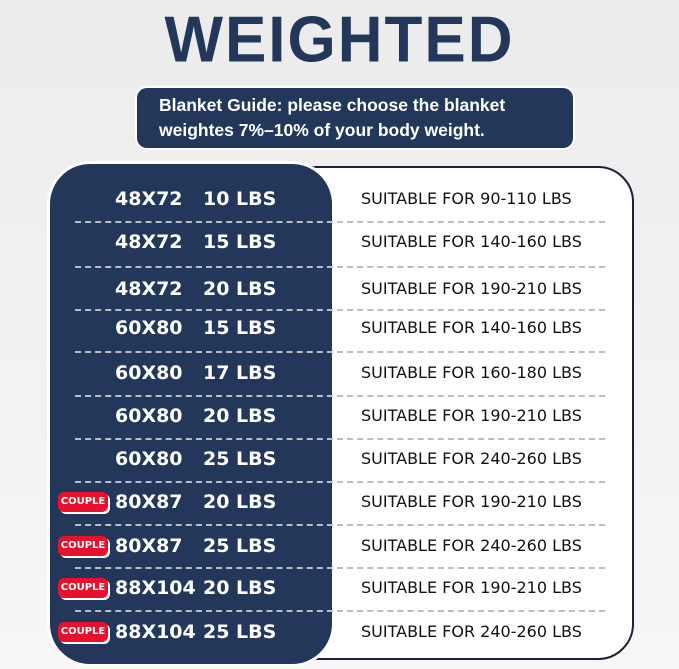  I want to click on table-row: 48X72 15 LBS SUITABLE FOR 140-160 LBS, so click(339, 242).